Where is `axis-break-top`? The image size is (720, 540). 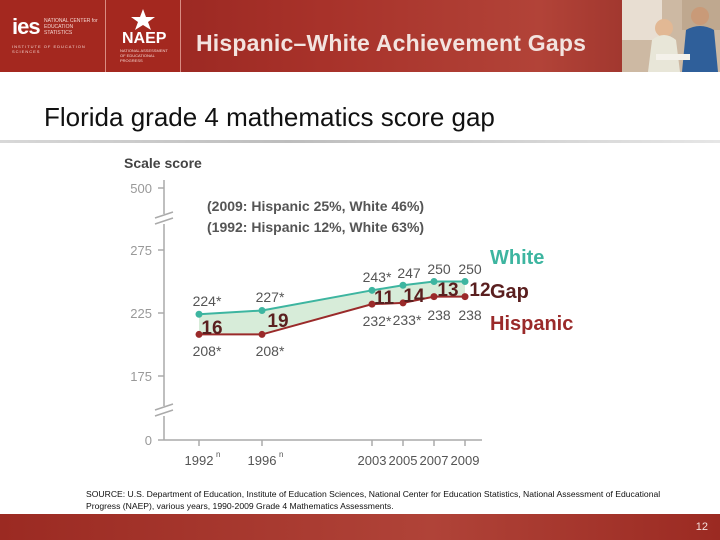
axis-break-top is located at coordinates (164, 218).